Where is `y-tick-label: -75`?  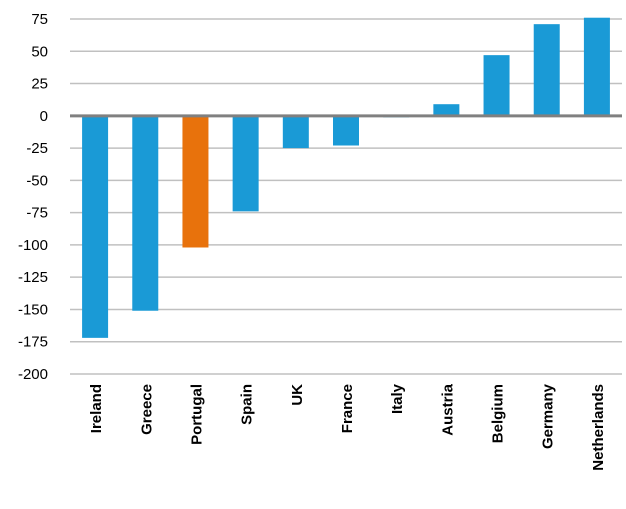 y-tick-label: -75 is located at coordinates (37, 213).